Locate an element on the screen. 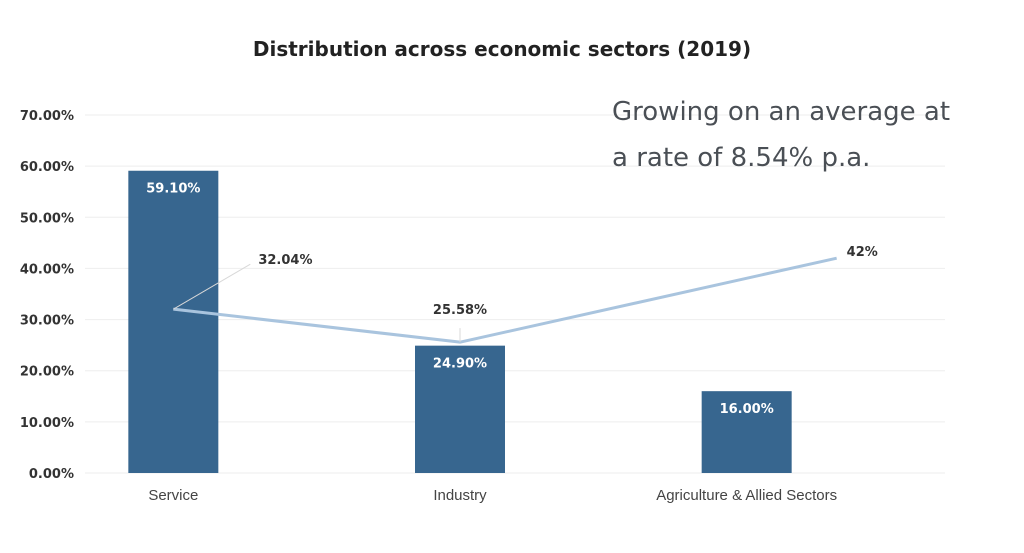 Image resolution: width=1024 pixels, height=553 pixels. line-series is located at coordinates (505, 300).